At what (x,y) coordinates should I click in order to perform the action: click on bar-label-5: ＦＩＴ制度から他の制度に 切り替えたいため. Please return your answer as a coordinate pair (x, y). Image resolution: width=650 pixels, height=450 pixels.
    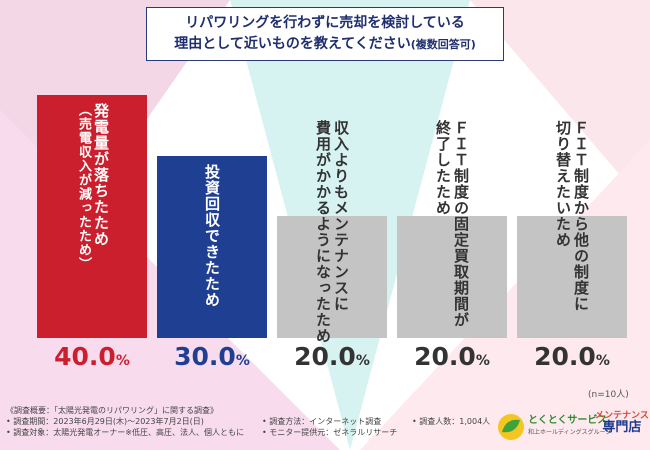
    Looking at the image, I should click on (572, 216).